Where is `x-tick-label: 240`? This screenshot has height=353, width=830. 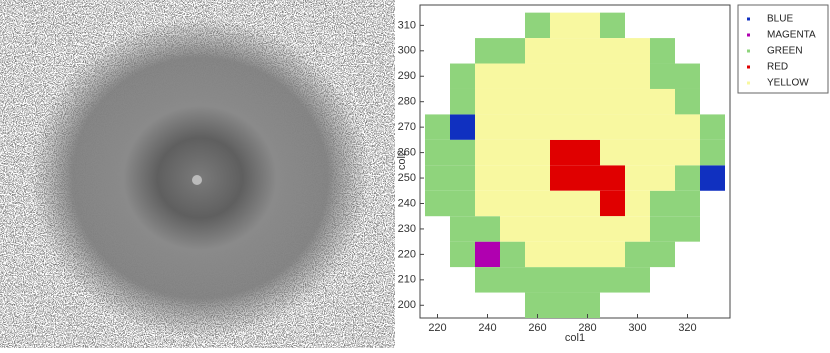
x-tick-label: 240 is located at coordinates (487, 328).